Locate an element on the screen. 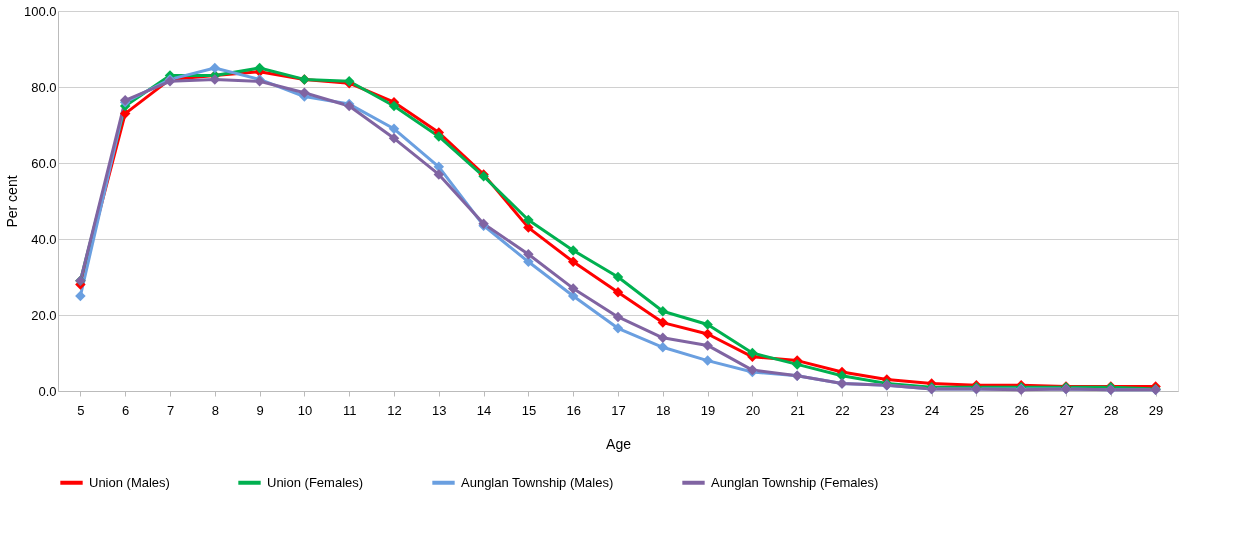 This screenshot has height=541, width=1252. y-tick-label: 100.0 is located at coordinates (40, 11).